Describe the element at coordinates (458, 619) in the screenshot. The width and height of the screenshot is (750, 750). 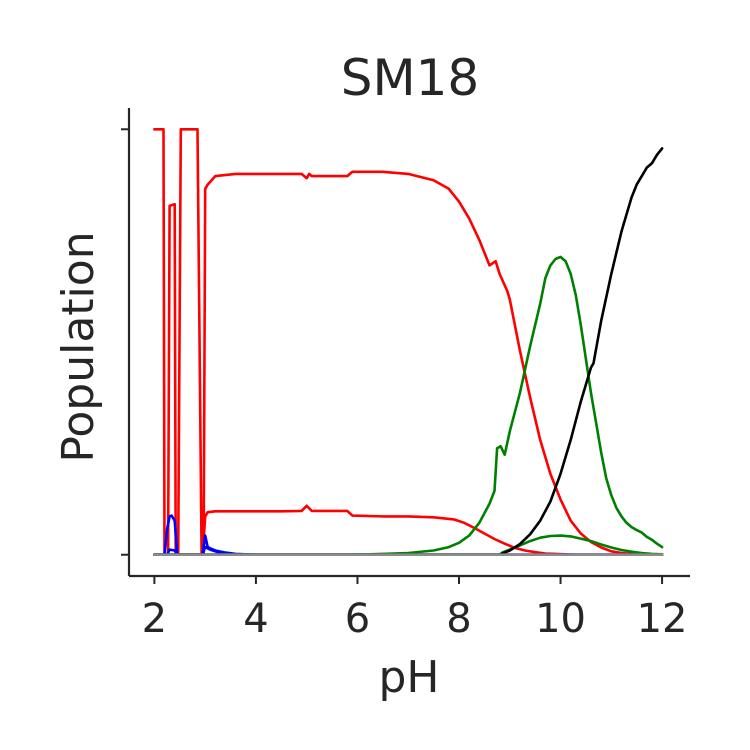
I see `x-tick-label-3: 8` at that location.